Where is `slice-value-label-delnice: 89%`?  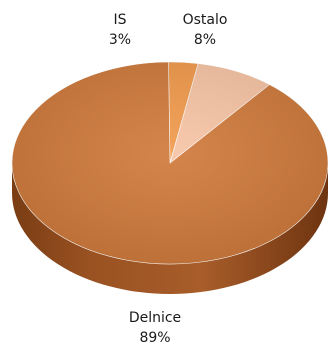
slice-value-label-delnice: 89% is located at coordinates (154, 338).